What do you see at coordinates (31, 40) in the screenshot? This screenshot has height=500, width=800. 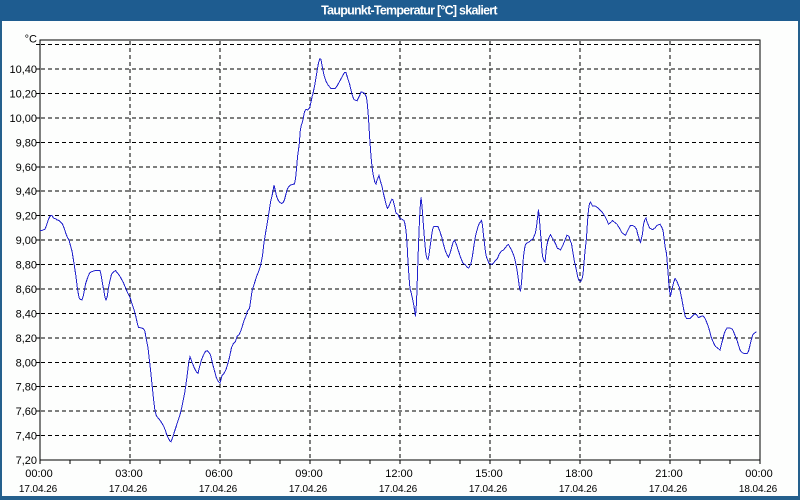 I see `svg-text: °C` at bounding box center [31, 40].